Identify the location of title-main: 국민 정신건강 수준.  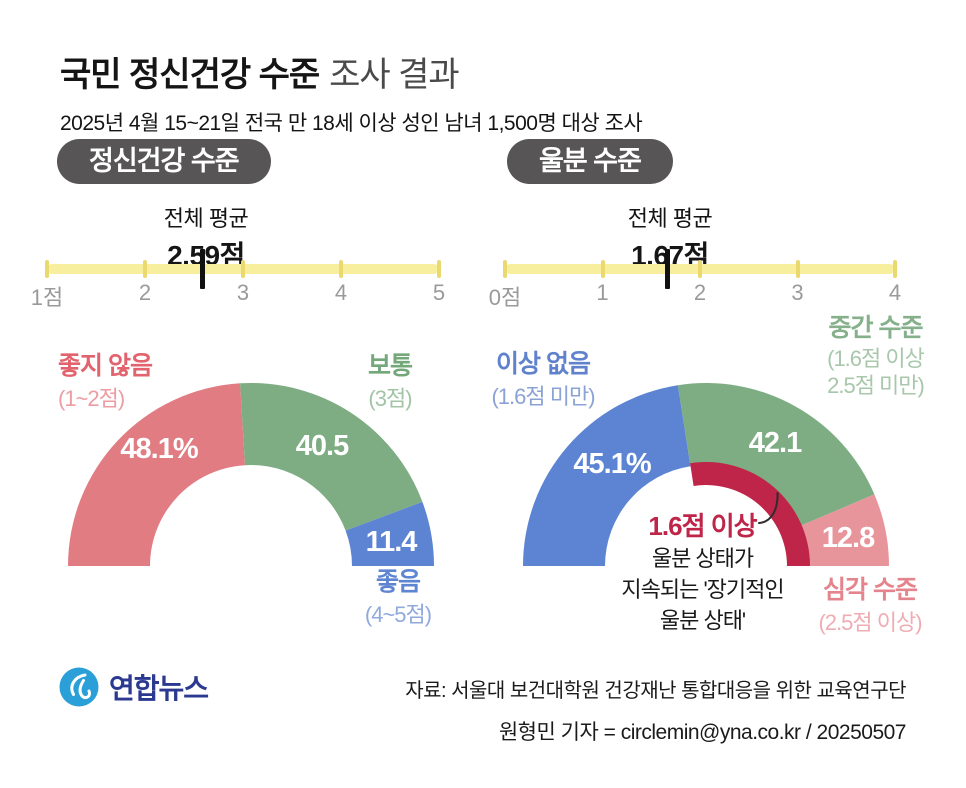
(190, 74).